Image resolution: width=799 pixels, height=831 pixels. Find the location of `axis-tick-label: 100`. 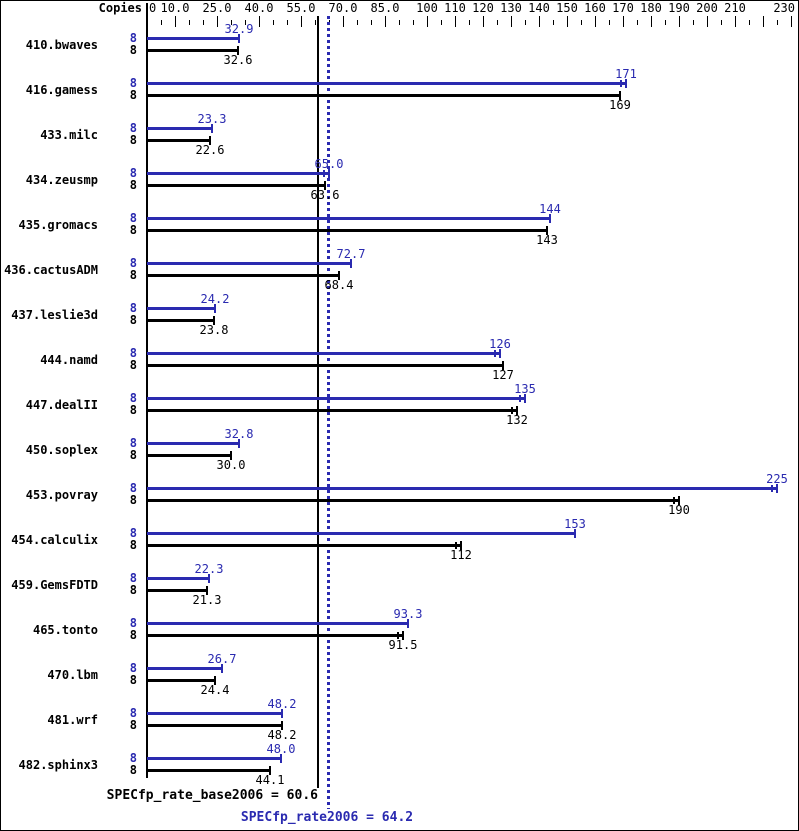

axis-tick-label: 100 is located at coordinates (427, 8).